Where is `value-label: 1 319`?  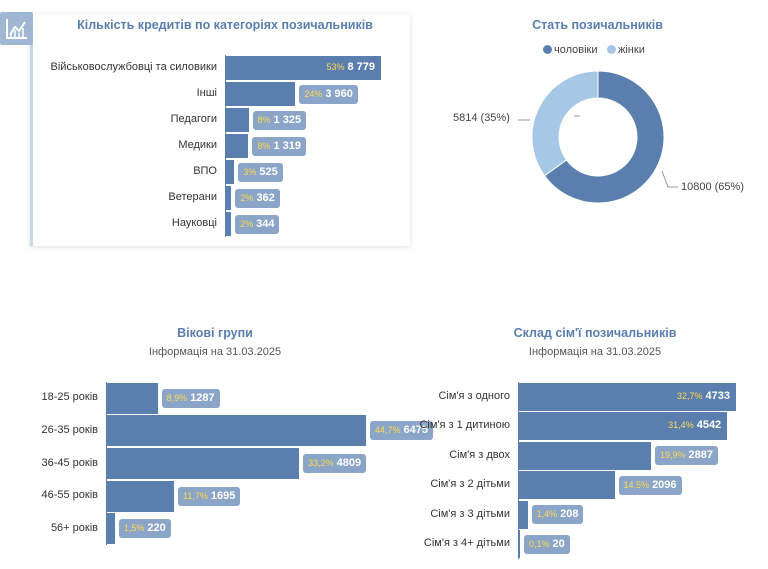 value-label: 1 319 is located at coordinates (287, 145).